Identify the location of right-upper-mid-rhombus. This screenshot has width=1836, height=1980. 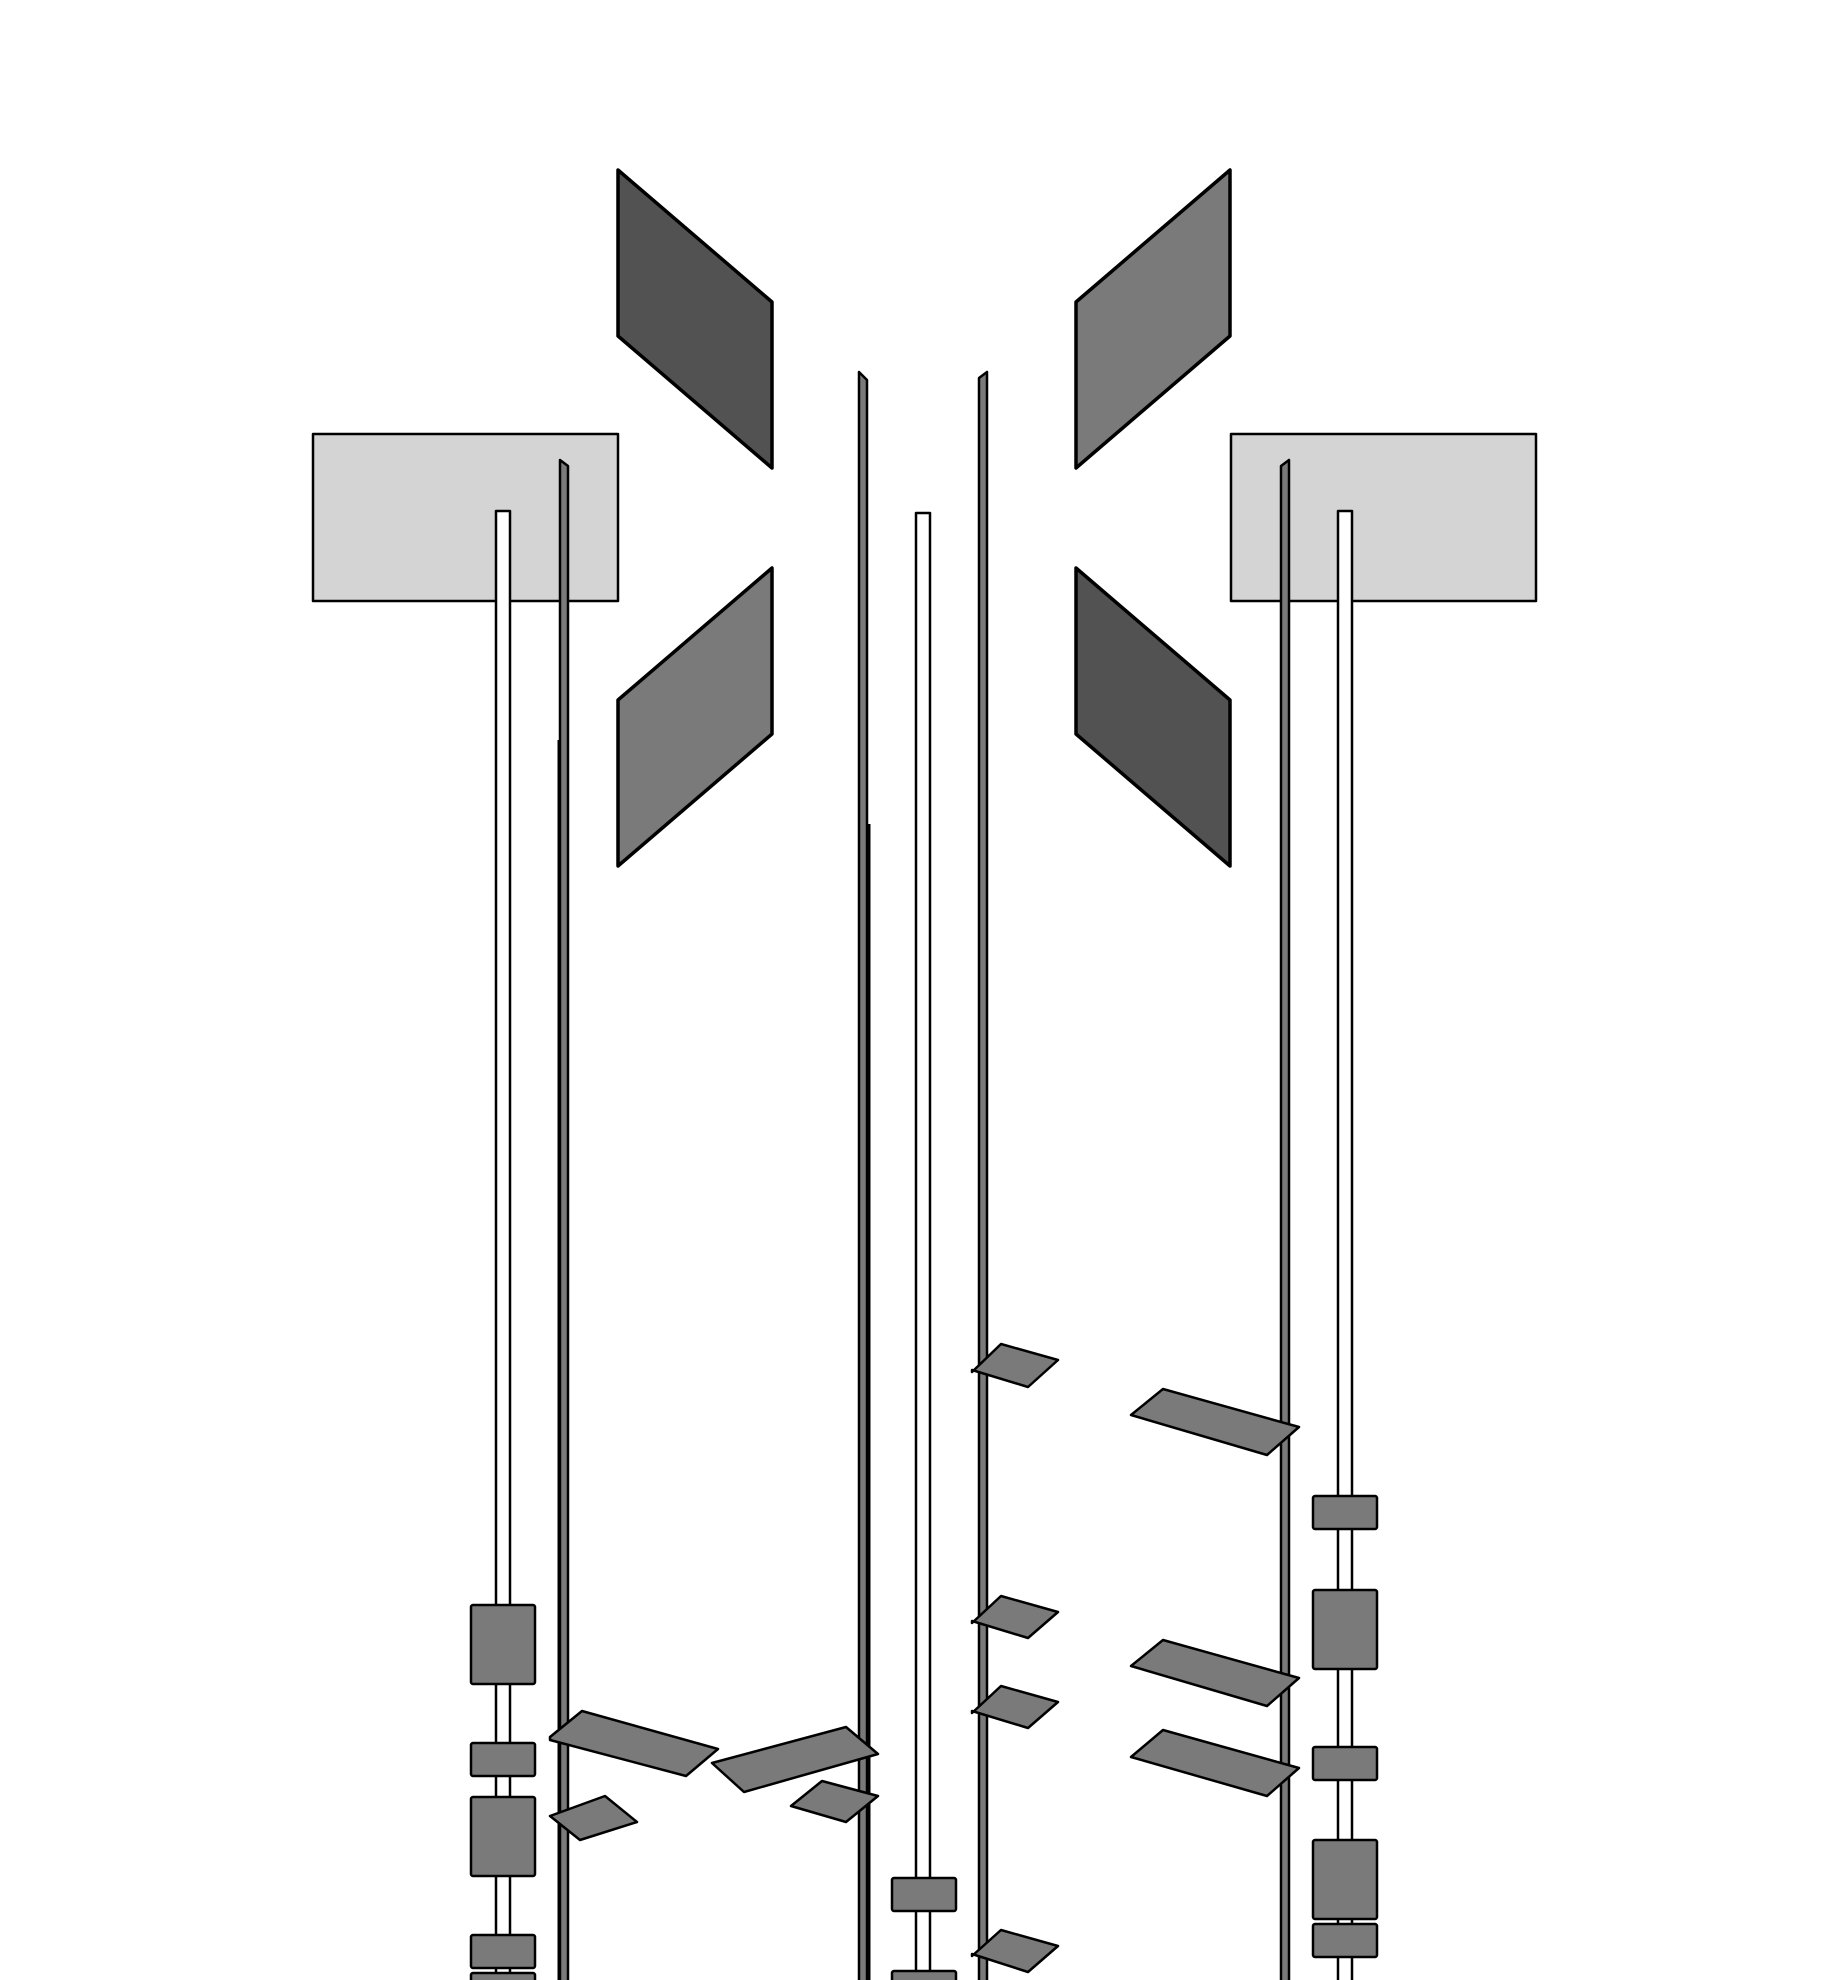
(1153, 319).